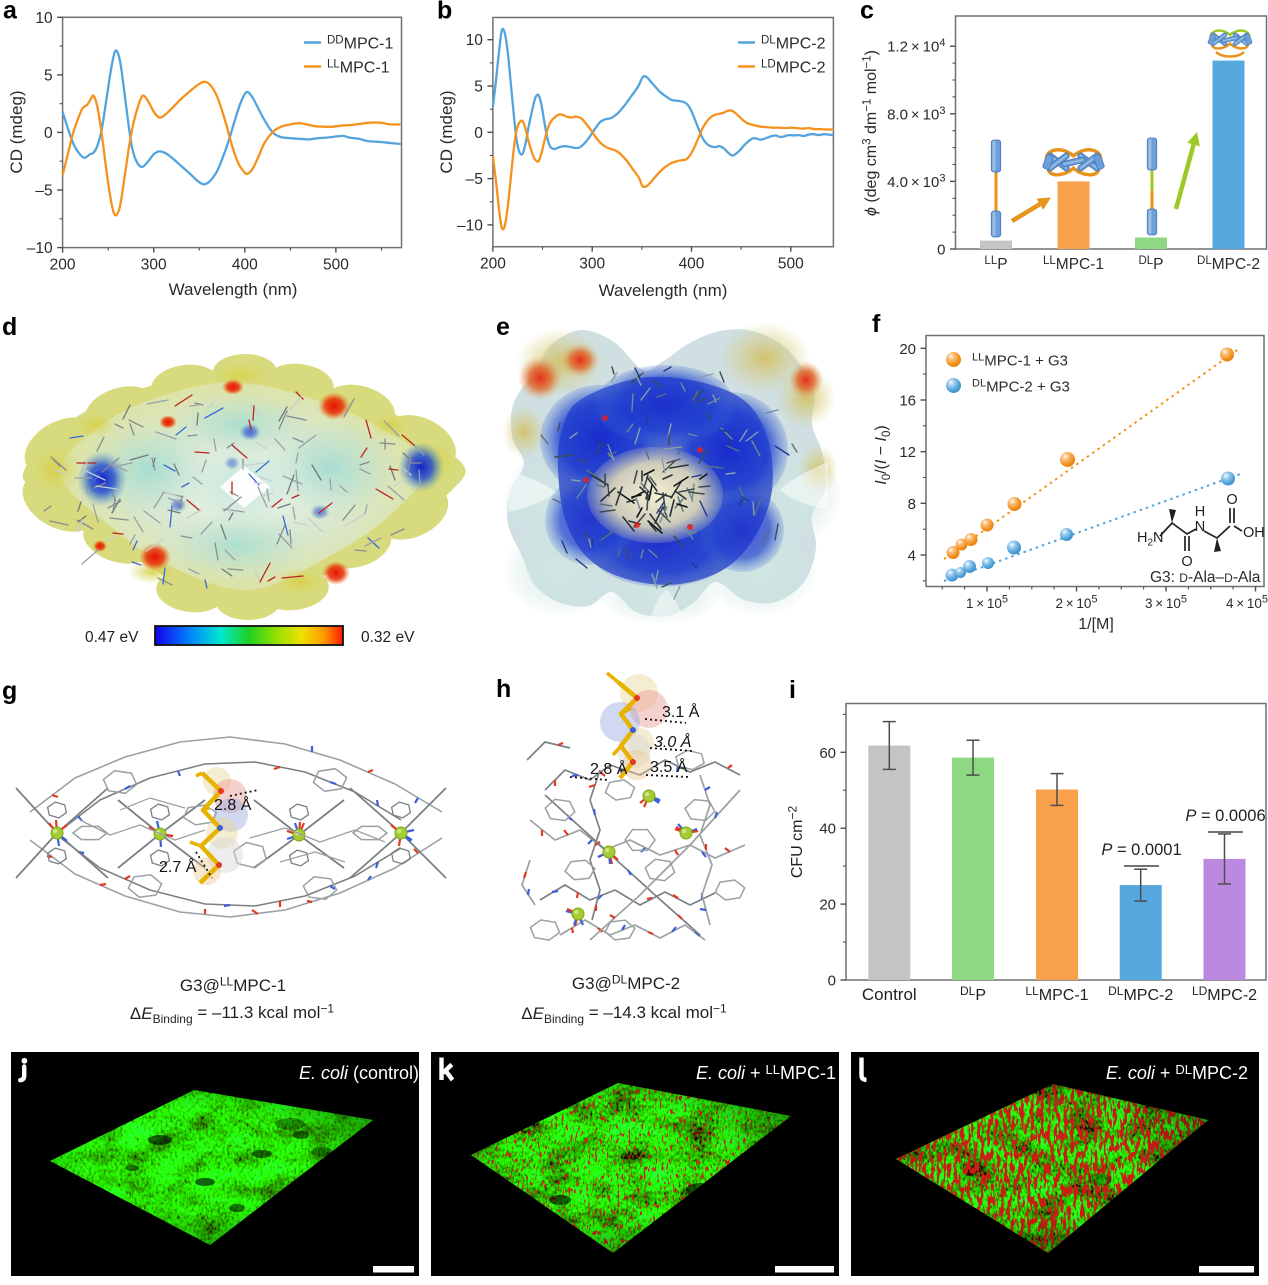 Image resolution: width=1268 pixels, height=1285 pixels. What do you see at coordinates (907, 401) in the screenshot?
I see `svg-text: 16` at bounding box center [907, 401].